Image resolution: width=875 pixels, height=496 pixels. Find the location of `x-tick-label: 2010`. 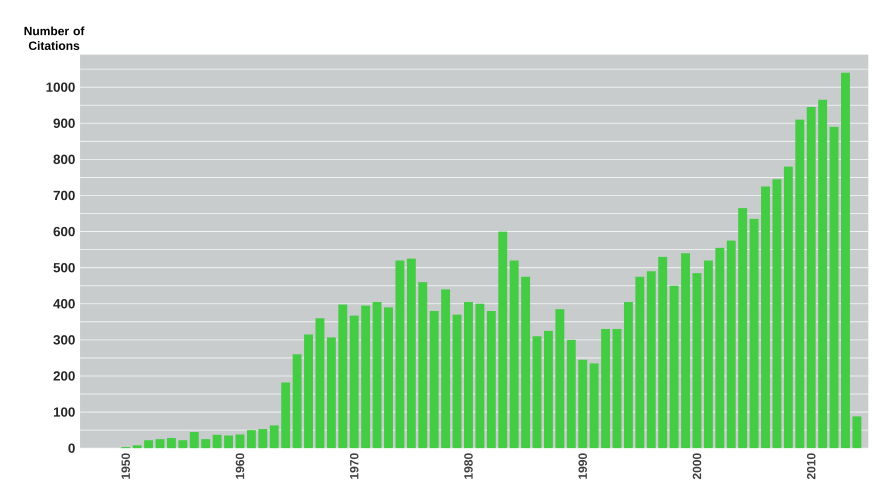

x-tick-label: 2010 is located at coordinates (811, 466).